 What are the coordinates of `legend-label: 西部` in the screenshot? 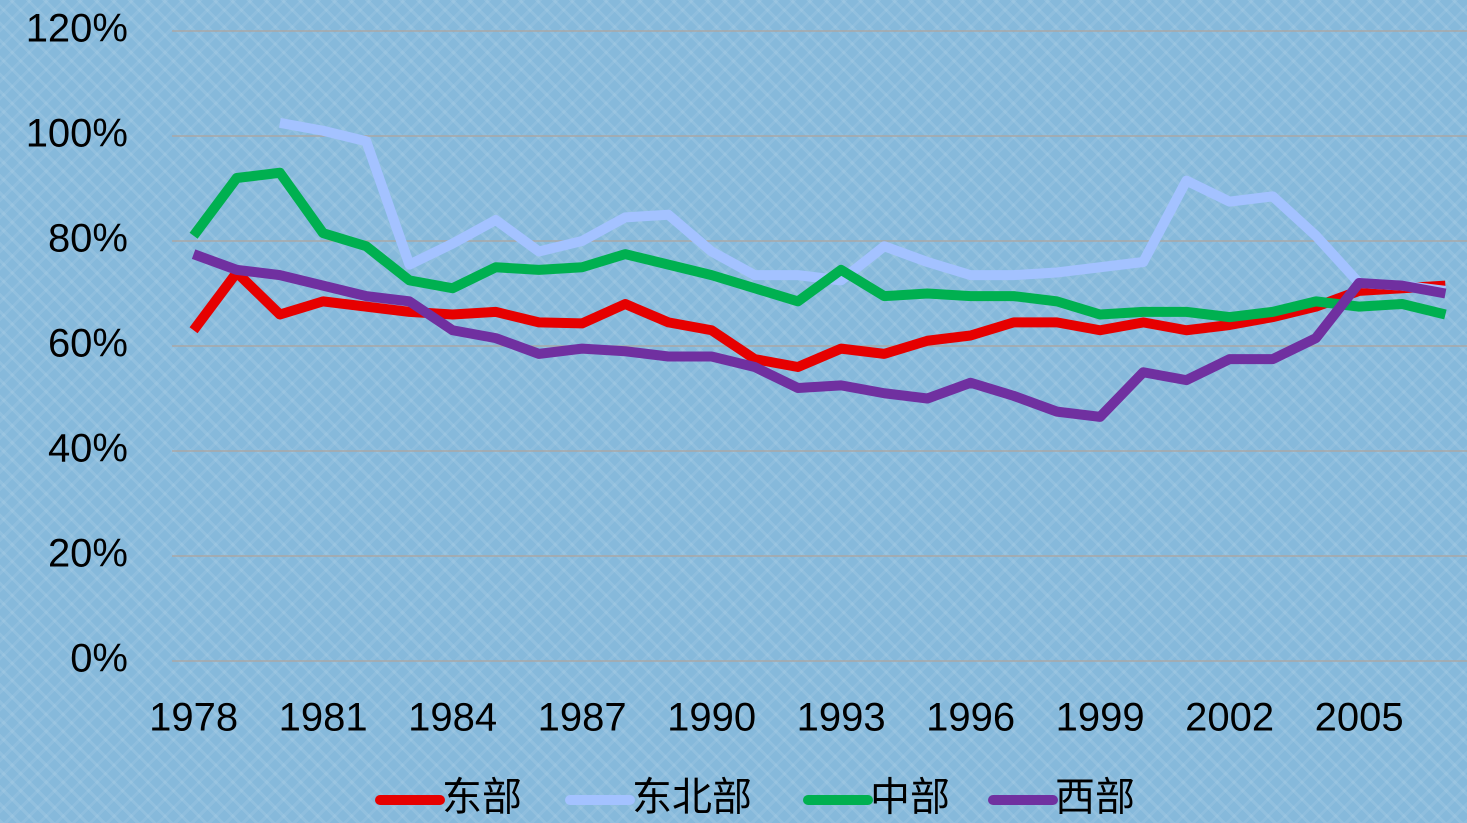 It's located at (1095, 798).